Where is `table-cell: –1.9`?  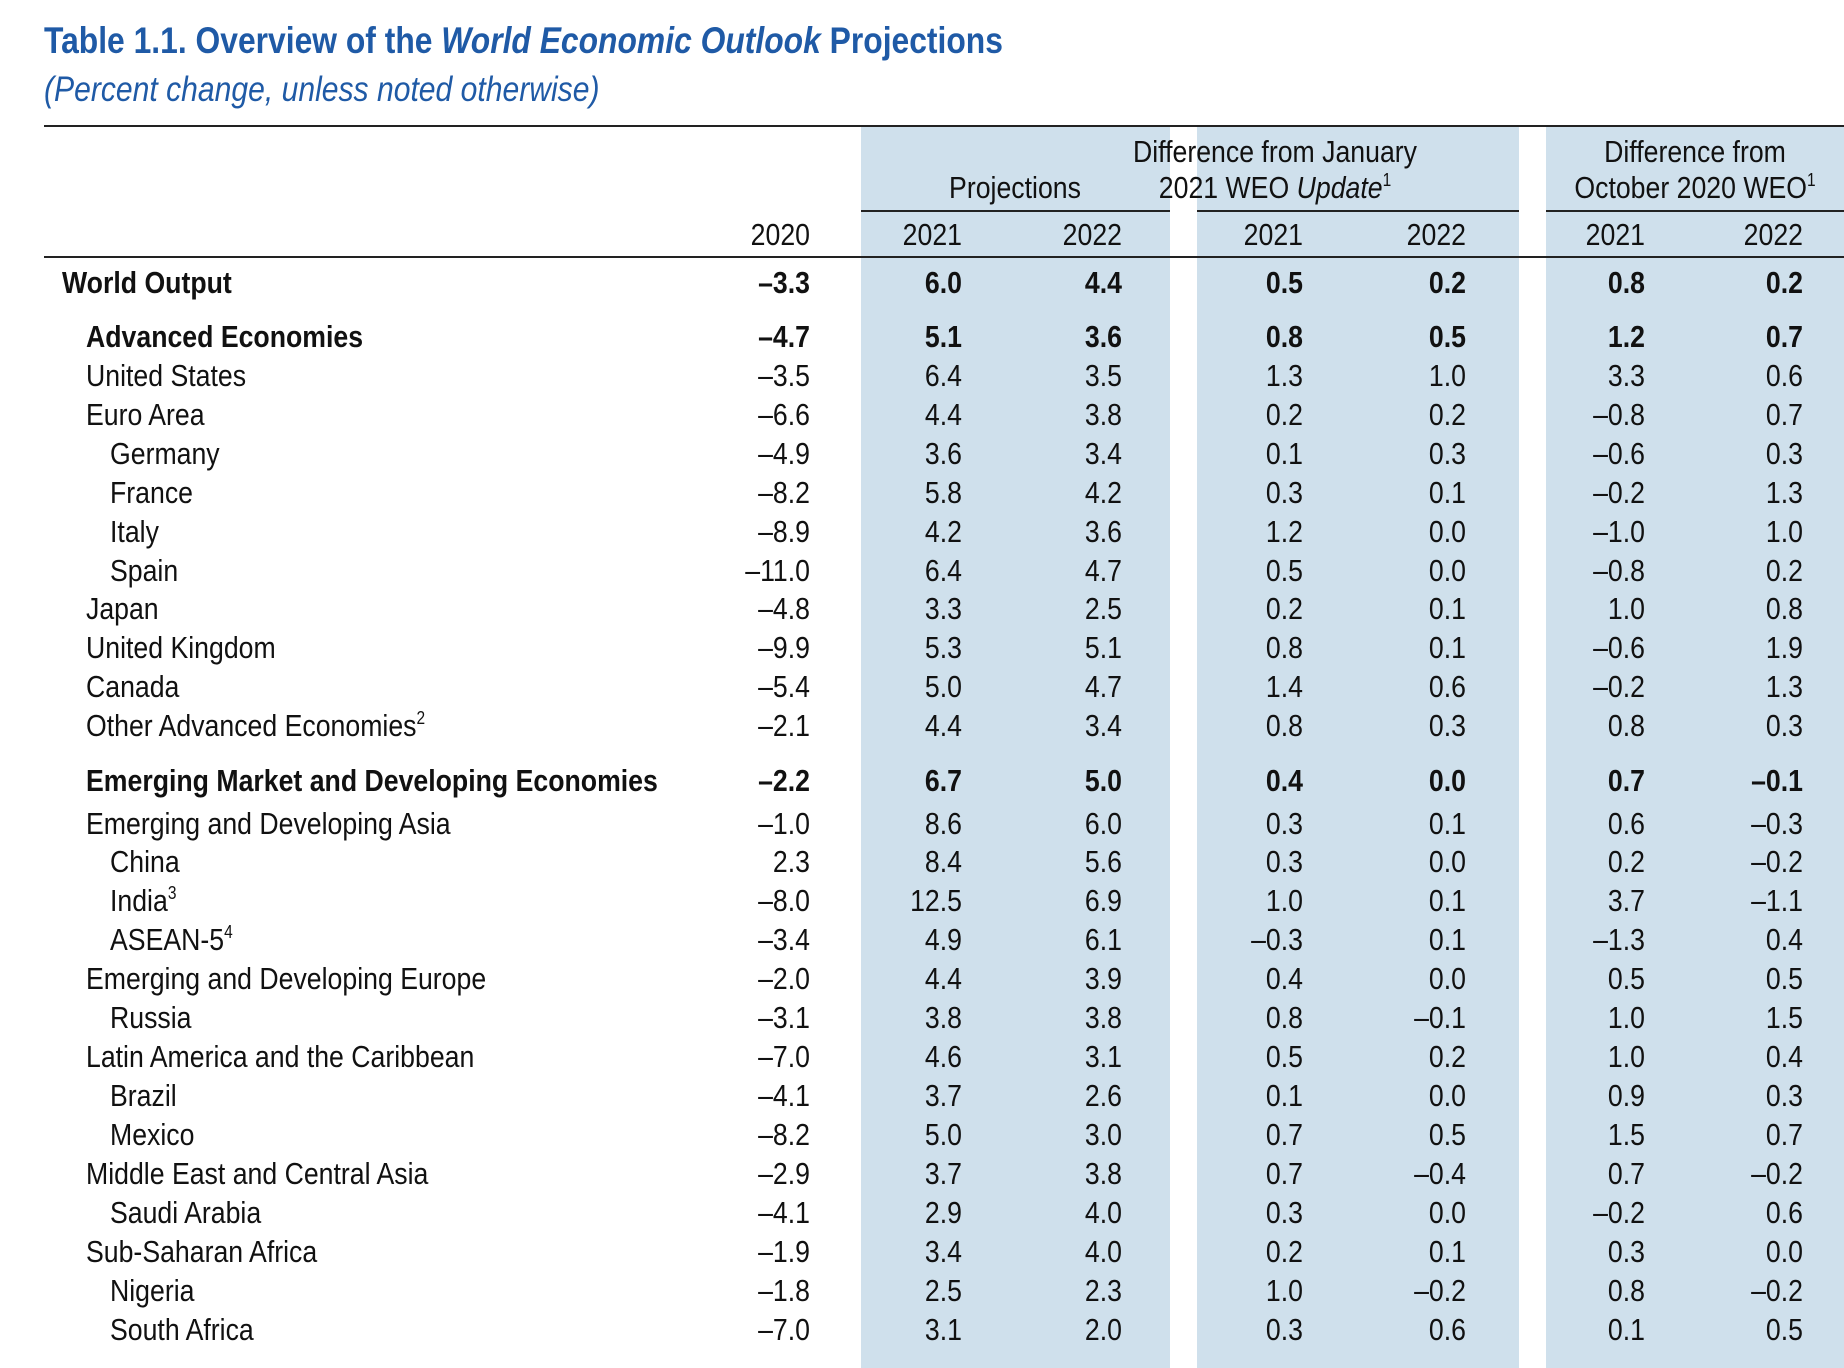 table-cell: –1.9 is located at coordinates (784, 1251).